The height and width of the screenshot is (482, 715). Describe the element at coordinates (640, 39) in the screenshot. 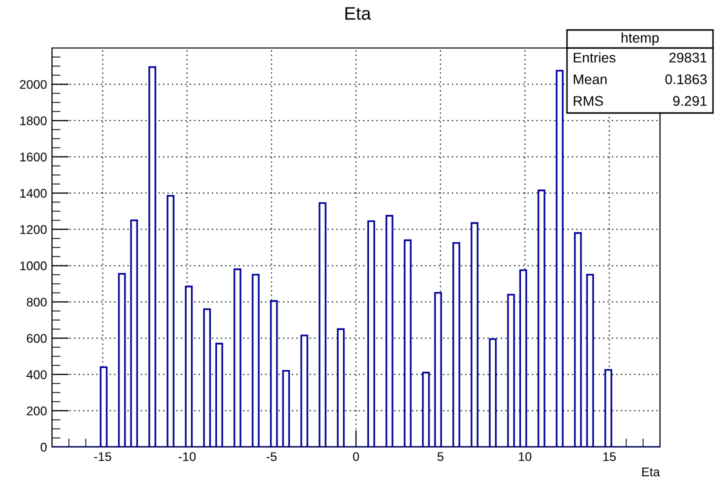

I see `text: htemp` at that location.